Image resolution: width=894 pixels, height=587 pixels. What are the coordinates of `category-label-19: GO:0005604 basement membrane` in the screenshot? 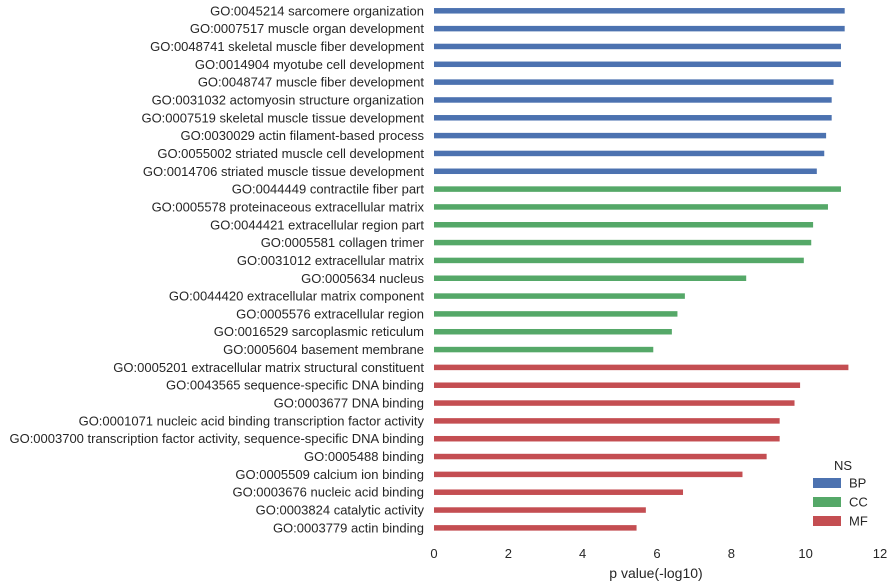 It's located at (323, 349).